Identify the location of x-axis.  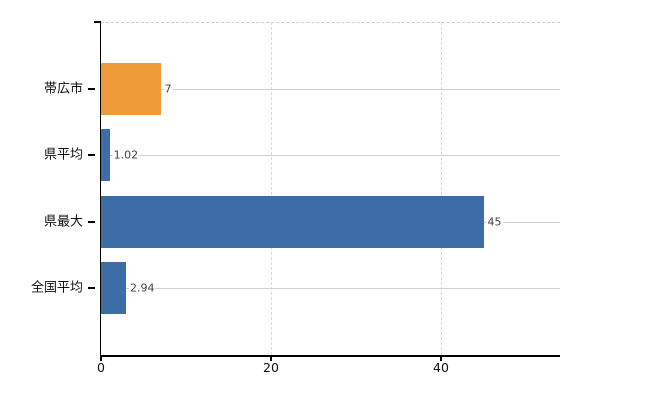
(329, 356).